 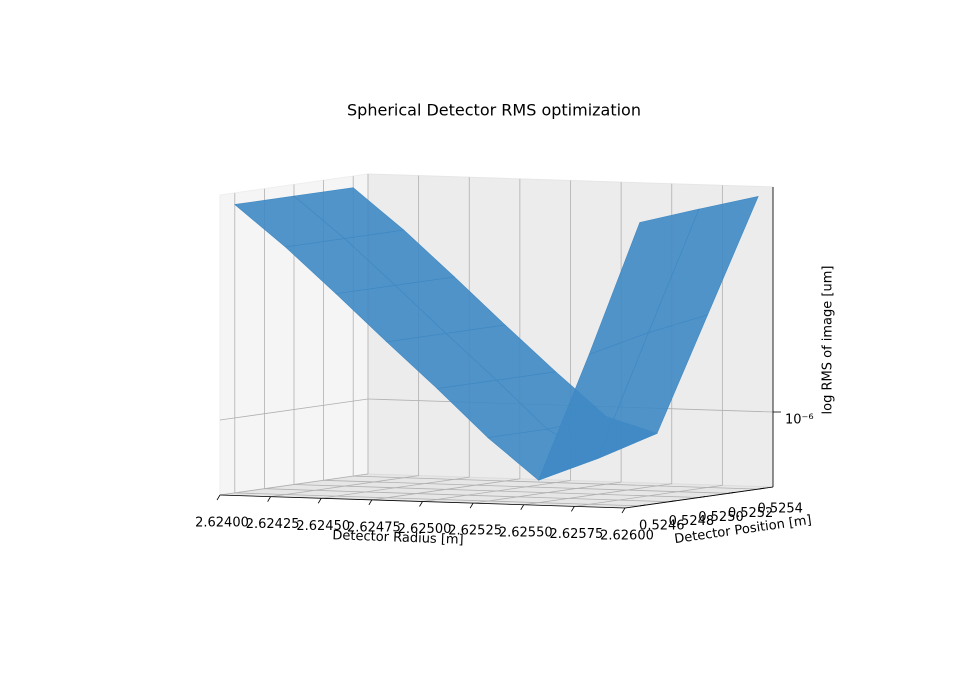 I want to click on y-tick-label: 0.5254, so click(x=780, y=509).